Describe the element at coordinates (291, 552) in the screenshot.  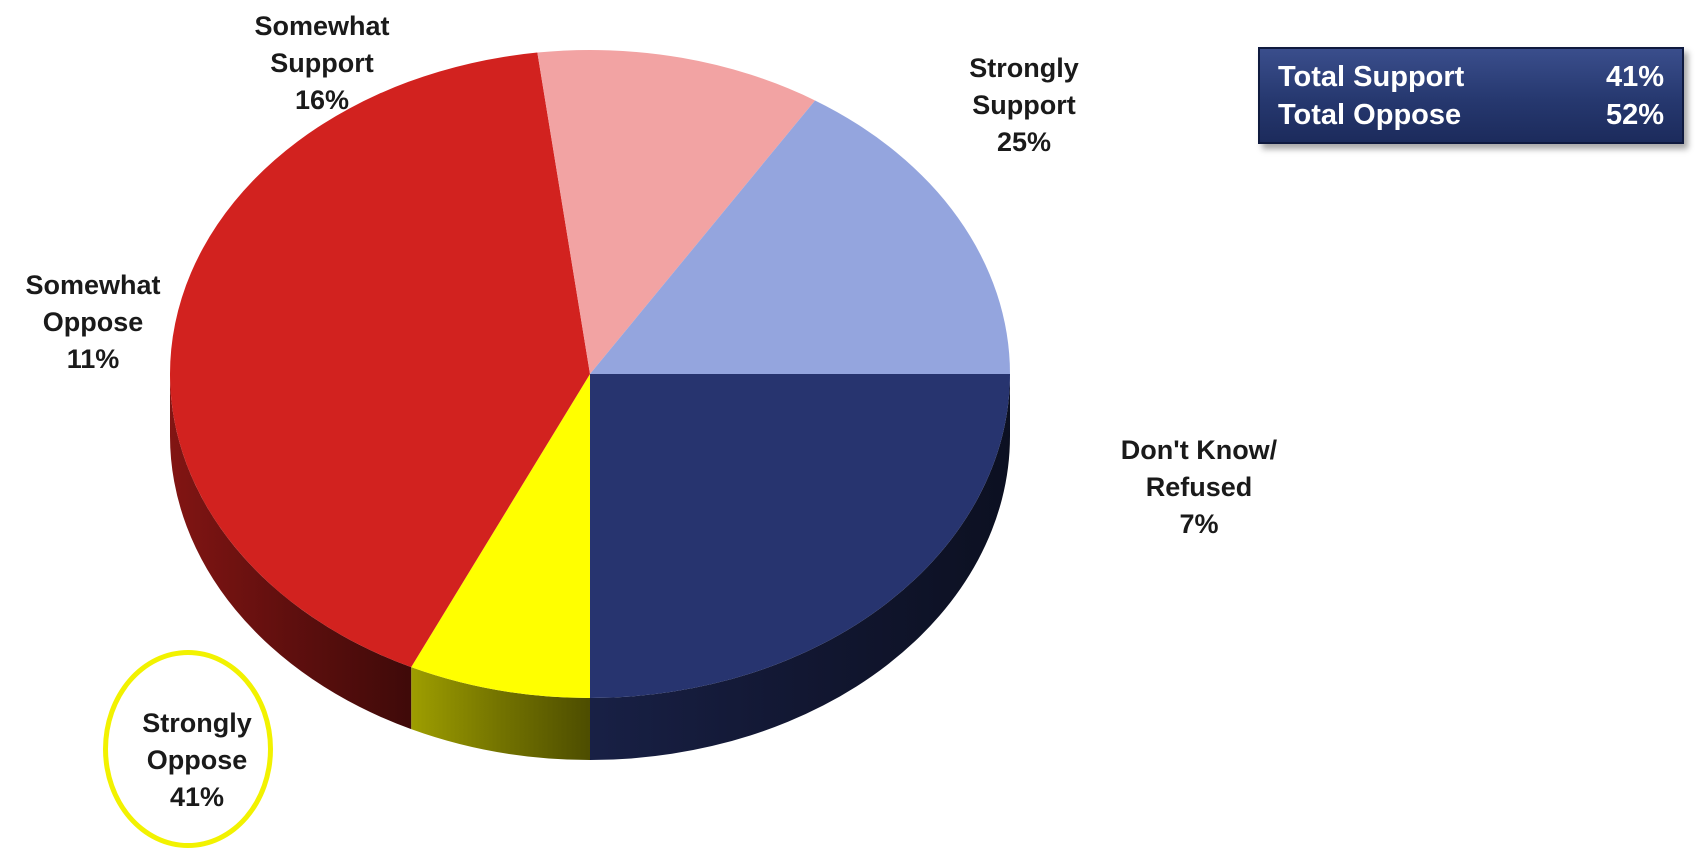
I see `pie-side-strongly-oppose` at that location.